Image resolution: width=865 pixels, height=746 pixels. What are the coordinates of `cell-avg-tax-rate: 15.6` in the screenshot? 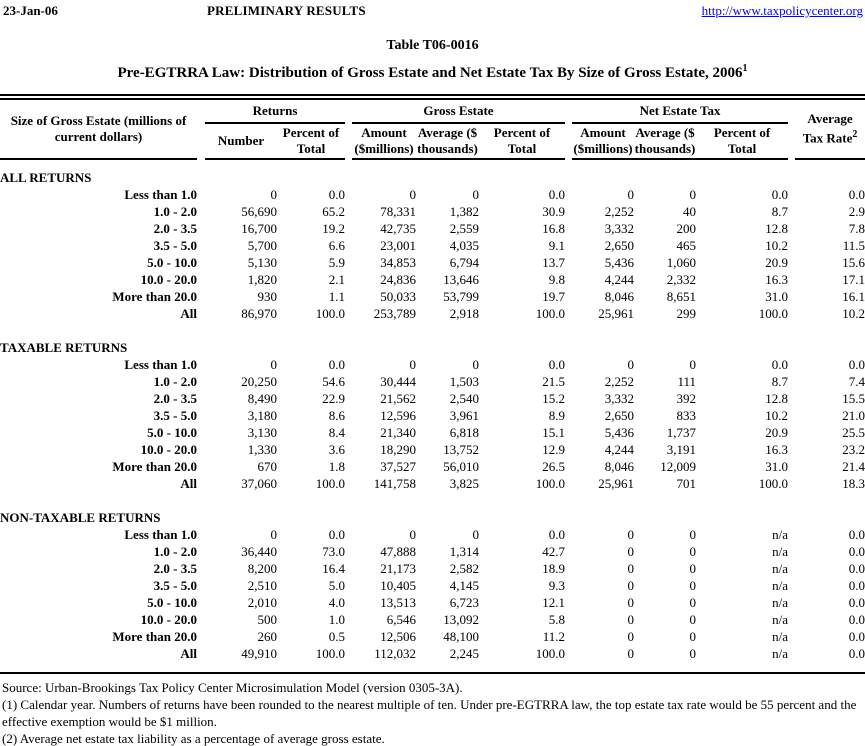 It's located at (853, 262).